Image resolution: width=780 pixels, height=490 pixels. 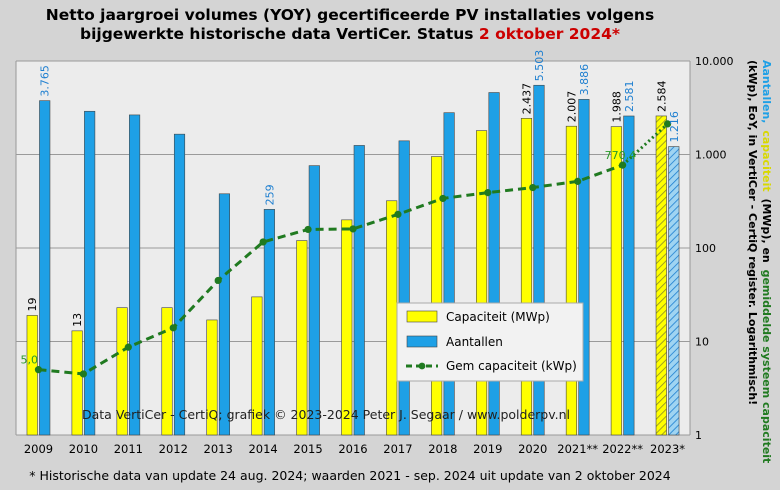 What do you see at coordinates (623, 165) in the screenshot?
I see `avg-point-2022**` at bounding box center [623, 165].